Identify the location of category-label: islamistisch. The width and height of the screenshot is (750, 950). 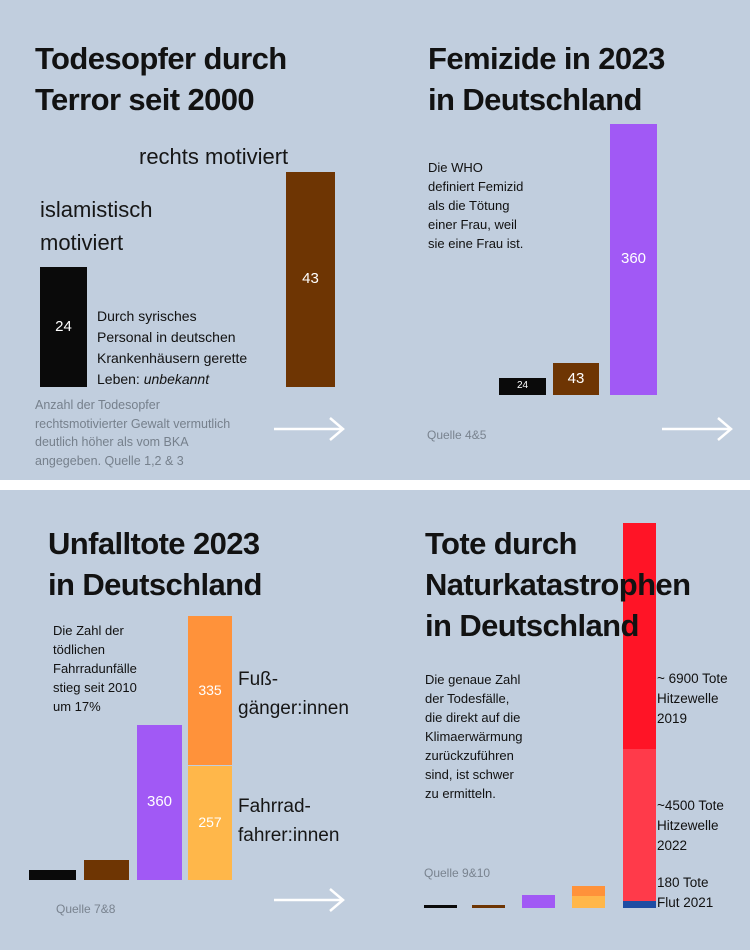
(96, 209).